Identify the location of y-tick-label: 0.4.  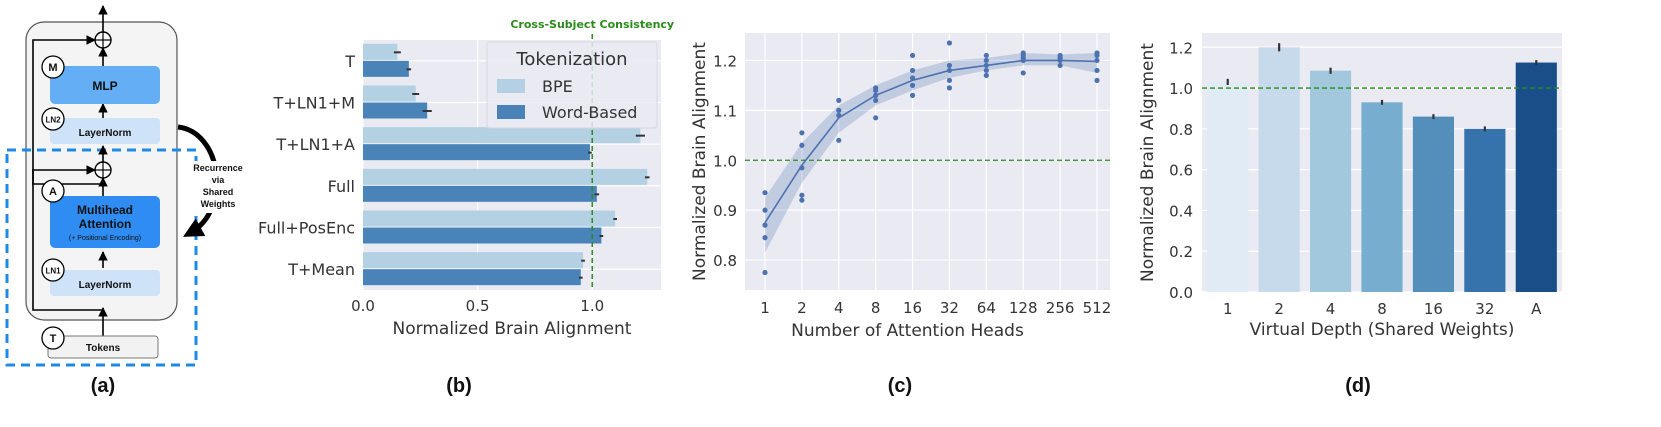
(1181, 211).